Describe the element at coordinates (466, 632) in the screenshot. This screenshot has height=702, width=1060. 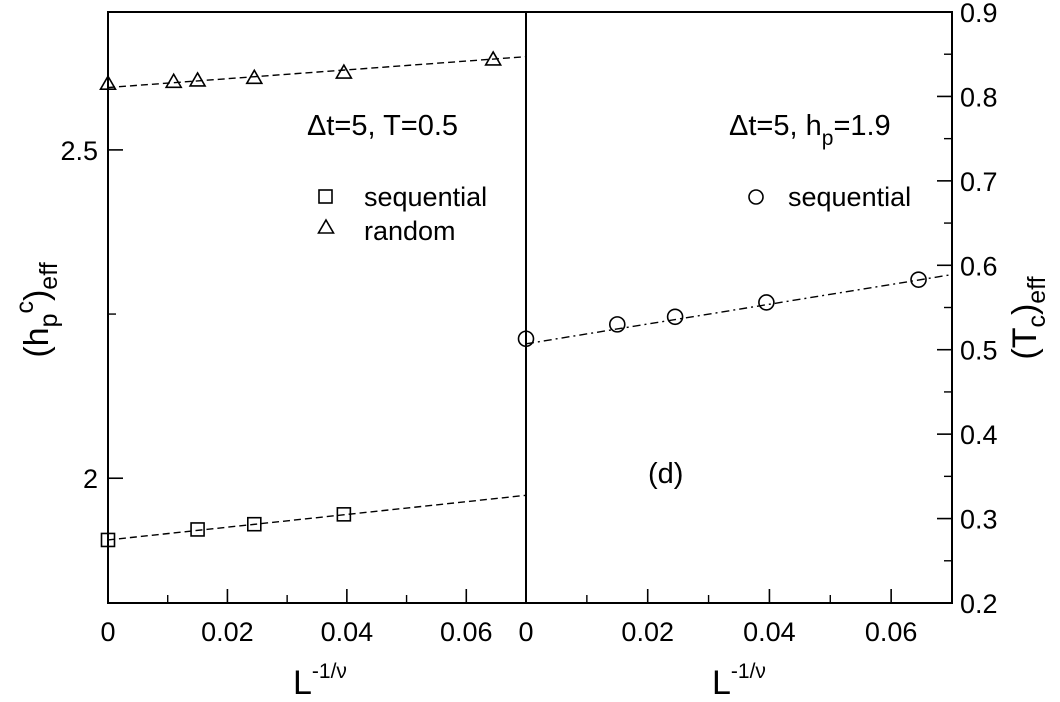
I see `left-x-tick-label: 0.06` at that location.